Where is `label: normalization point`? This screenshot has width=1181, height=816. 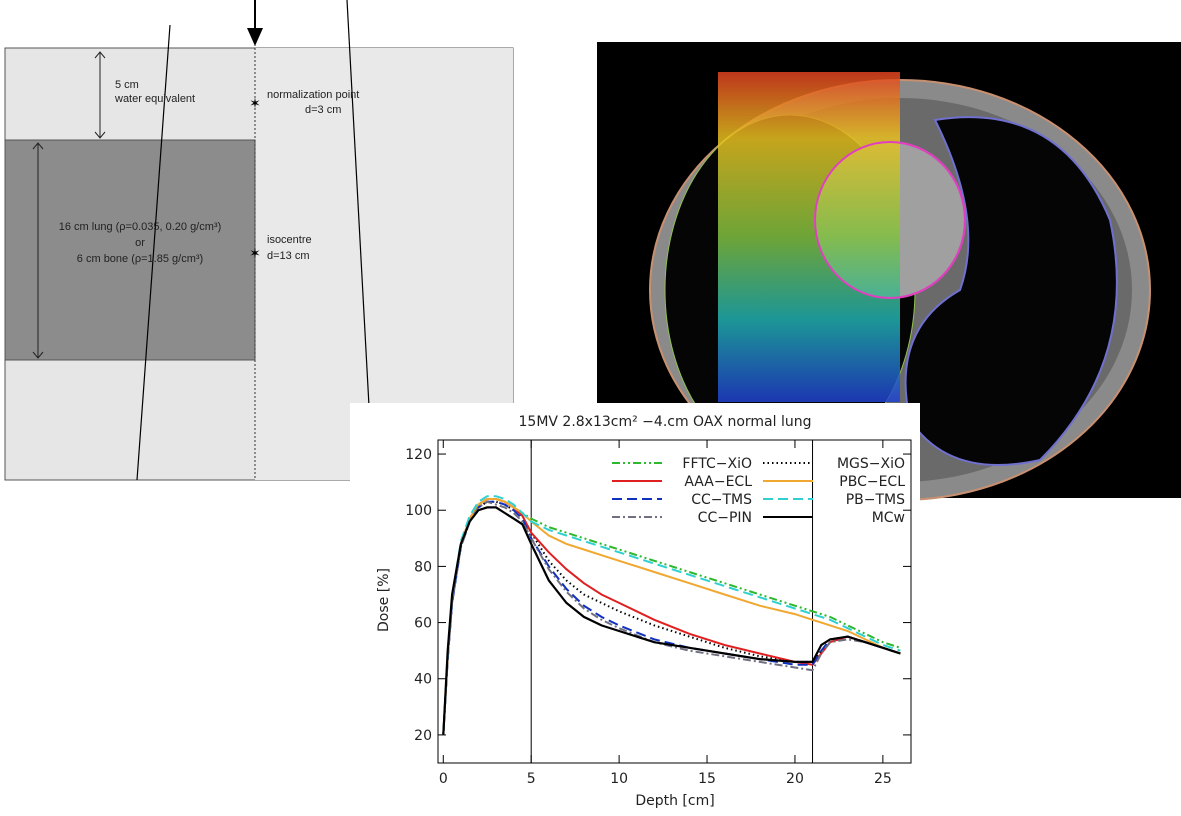
label: normalization point is located at coordinates (313, 95).